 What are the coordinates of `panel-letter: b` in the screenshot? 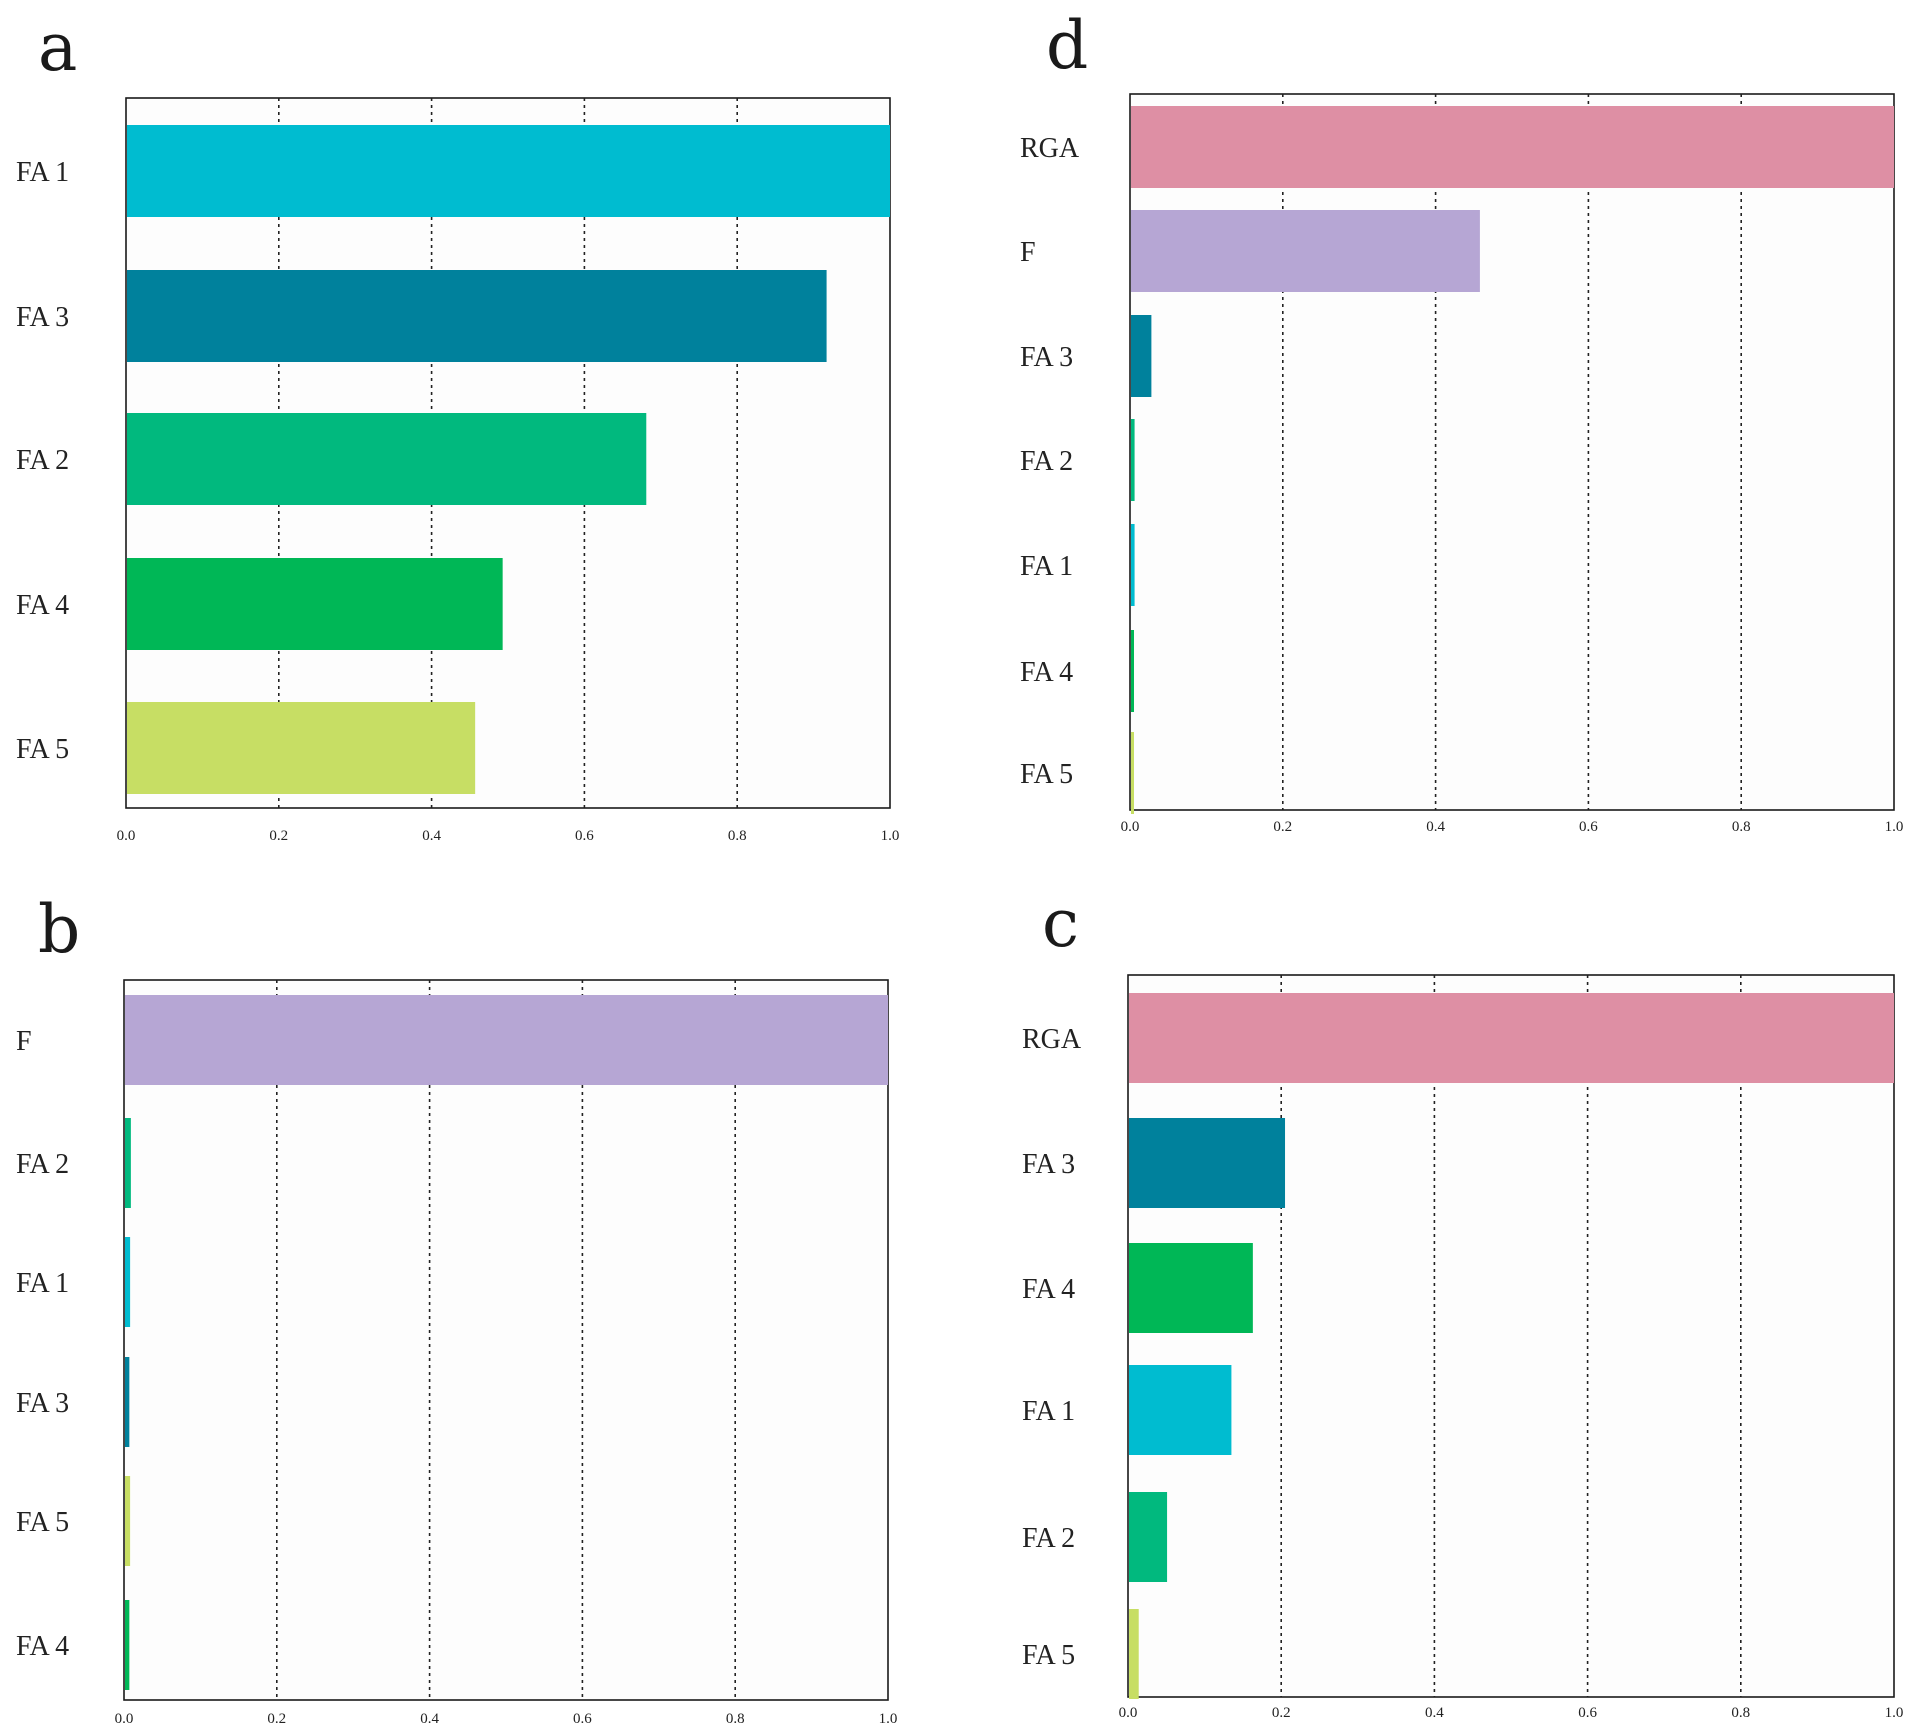 It's located at (59, 929).